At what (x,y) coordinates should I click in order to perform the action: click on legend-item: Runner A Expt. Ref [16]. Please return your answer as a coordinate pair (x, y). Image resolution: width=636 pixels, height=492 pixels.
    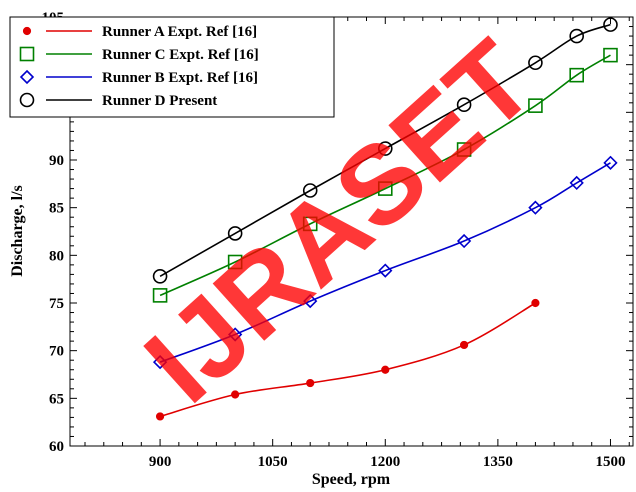
    Looking at the image, I should click on (139, 32).